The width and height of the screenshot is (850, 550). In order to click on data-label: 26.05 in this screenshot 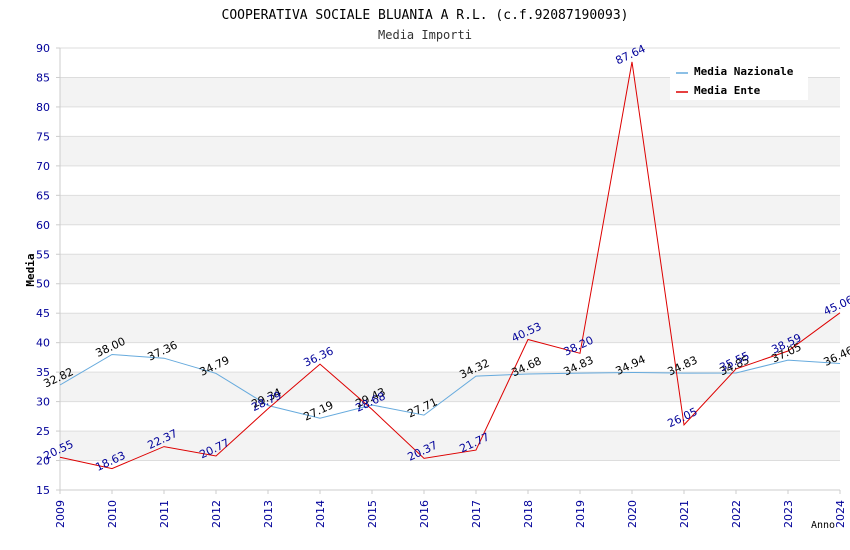, I will do `click(682, 417)`.